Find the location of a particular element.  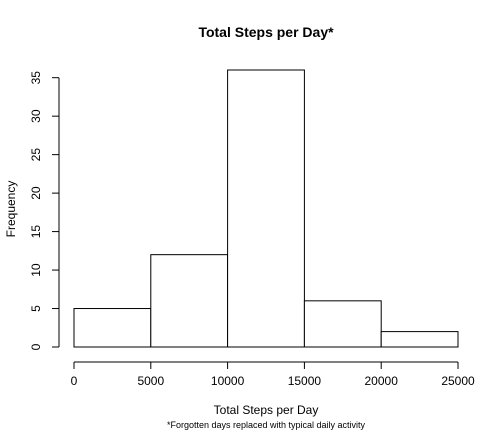

y-axis-label: Frequency is located at coordinates (11, 209).